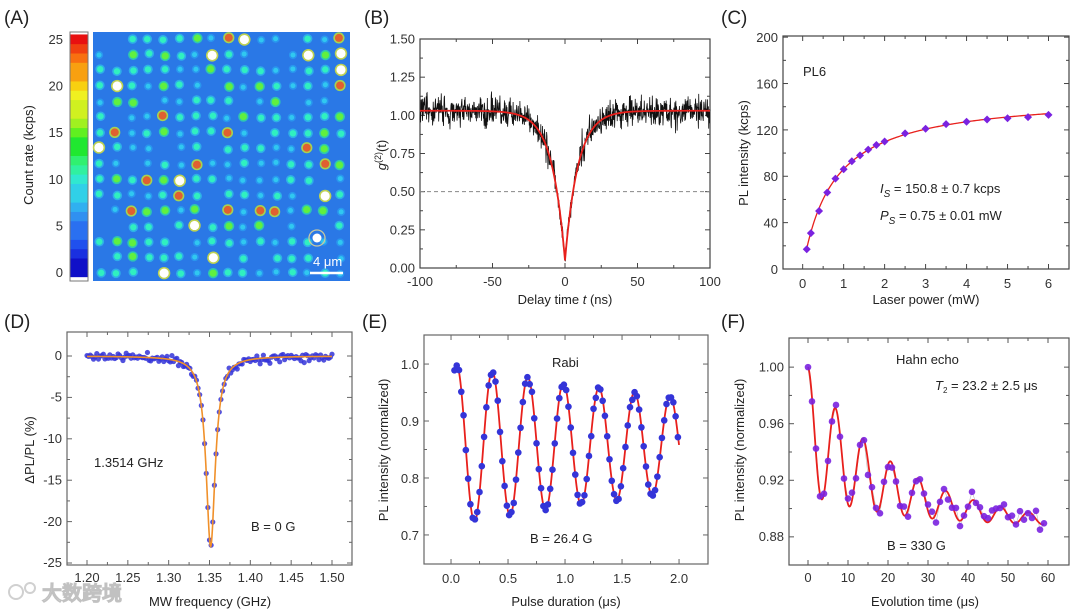  Describe the element at coordinates (913, 160) in the screenshot. I see `panel-c-saturation: 0 1 2 3 4 5 6 0 40 80 120 160 200` at that location.